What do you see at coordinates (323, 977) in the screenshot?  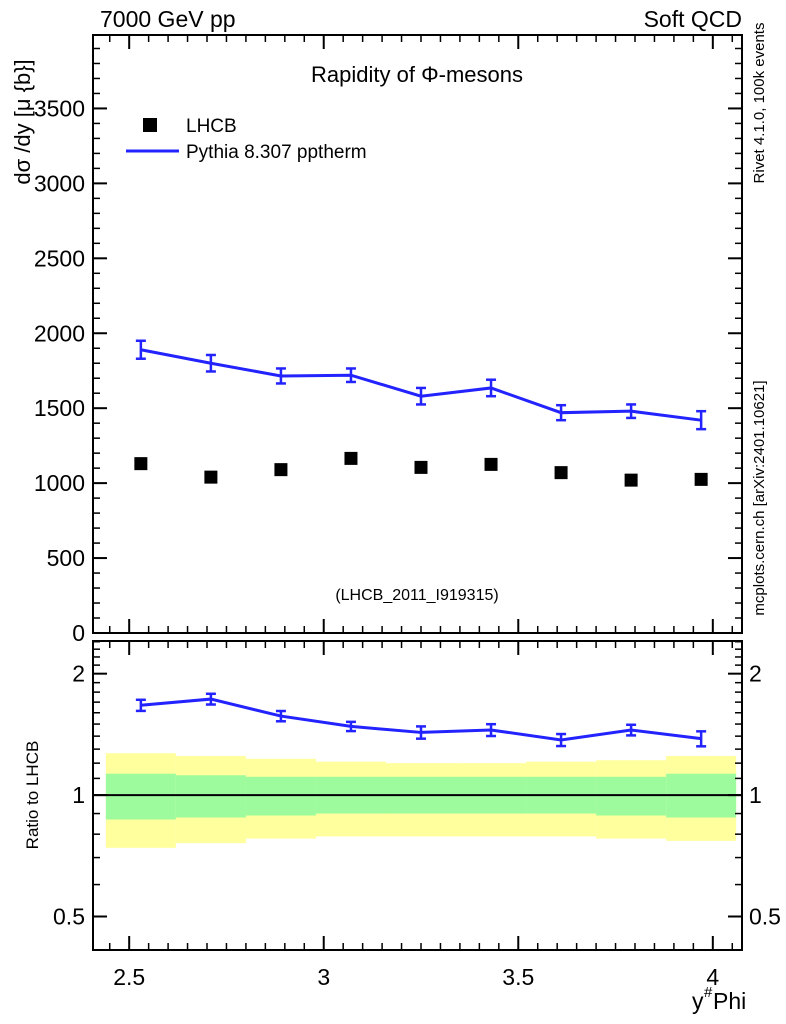 I see `x-tick-label: 3` at bounding box center [323, 977].